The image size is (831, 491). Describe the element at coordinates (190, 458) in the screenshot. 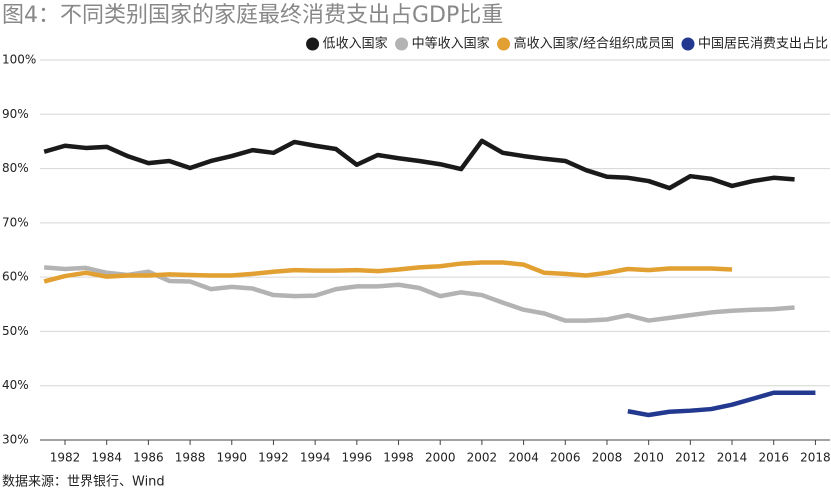

I see `x-tick-label: 1988` at that location.